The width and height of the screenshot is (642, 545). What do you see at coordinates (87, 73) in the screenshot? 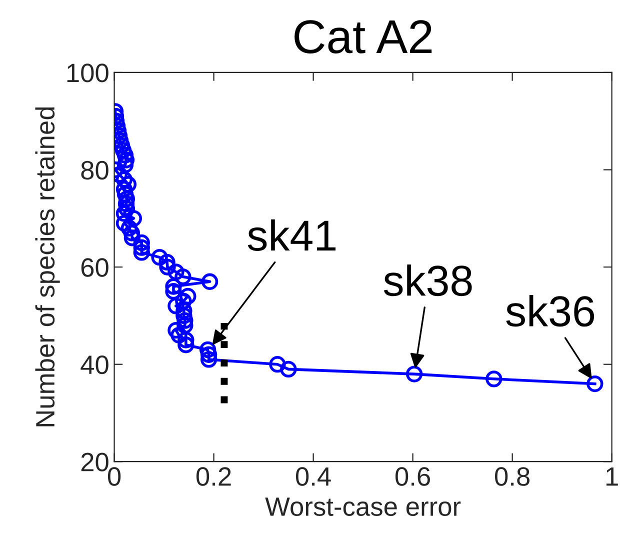
I see `y-tick-label: 100` at bounding box center [87, 73].